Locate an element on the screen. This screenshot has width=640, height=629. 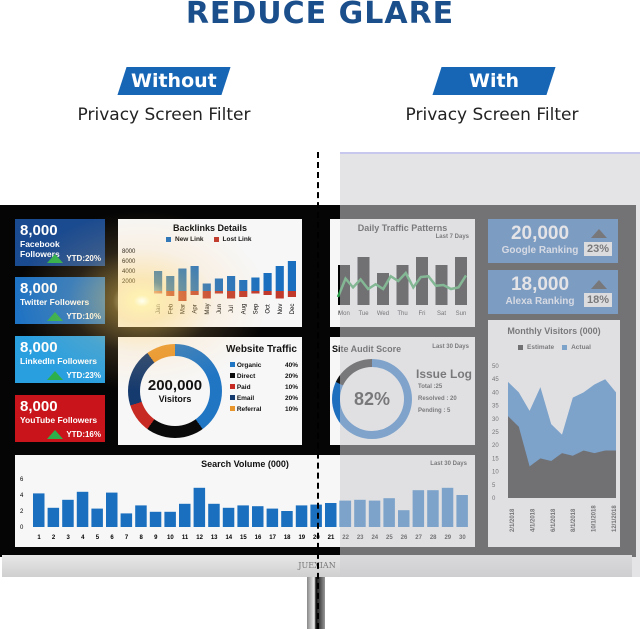
y-tick-label: 6000 is located at coordinates (129, 262).